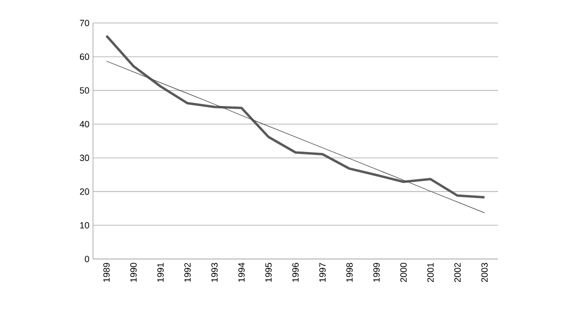  I want to click on y-tick-label: 40, so click(85, 124).